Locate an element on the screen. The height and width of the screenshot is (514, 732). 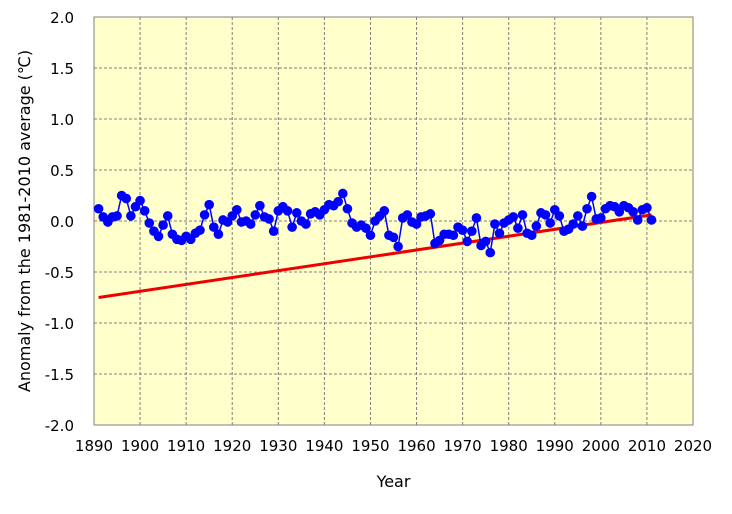
y-tick-label: -2.0 is located at coordinates (59, 426).